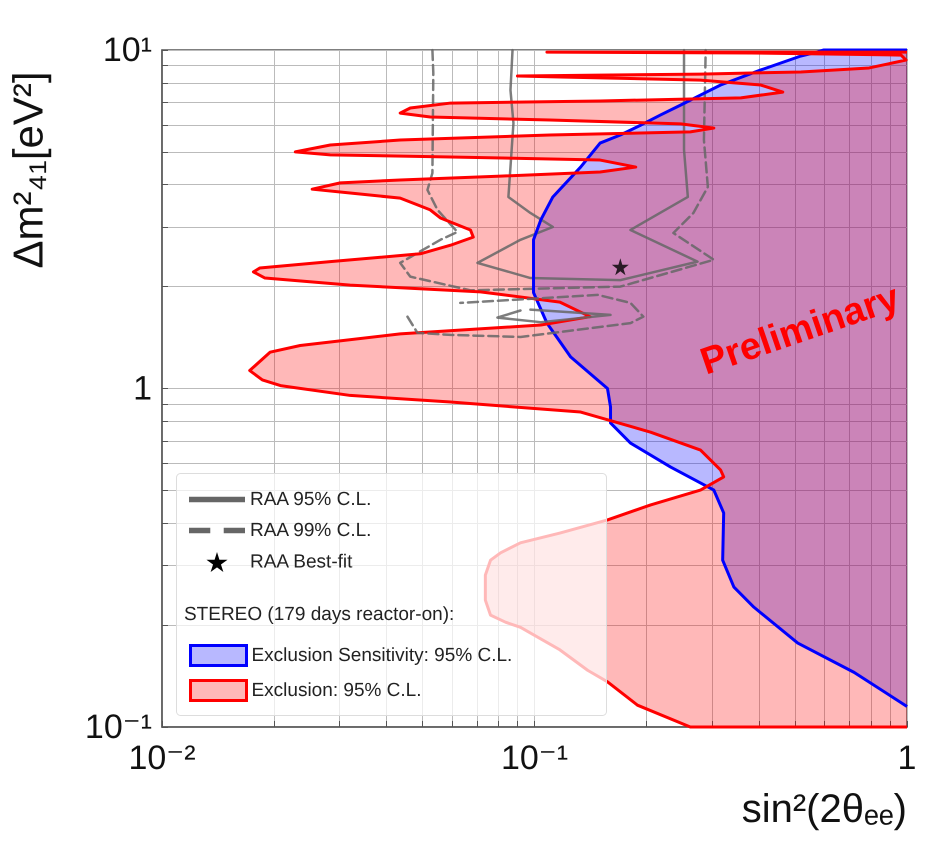 Image resolution: width=925 pixels, height=847 pixels. What do you see at coordinates (534, 758) in the screenshot?
I see `x-tick-label: 10⁻¹` at bounding box center [534, 758].